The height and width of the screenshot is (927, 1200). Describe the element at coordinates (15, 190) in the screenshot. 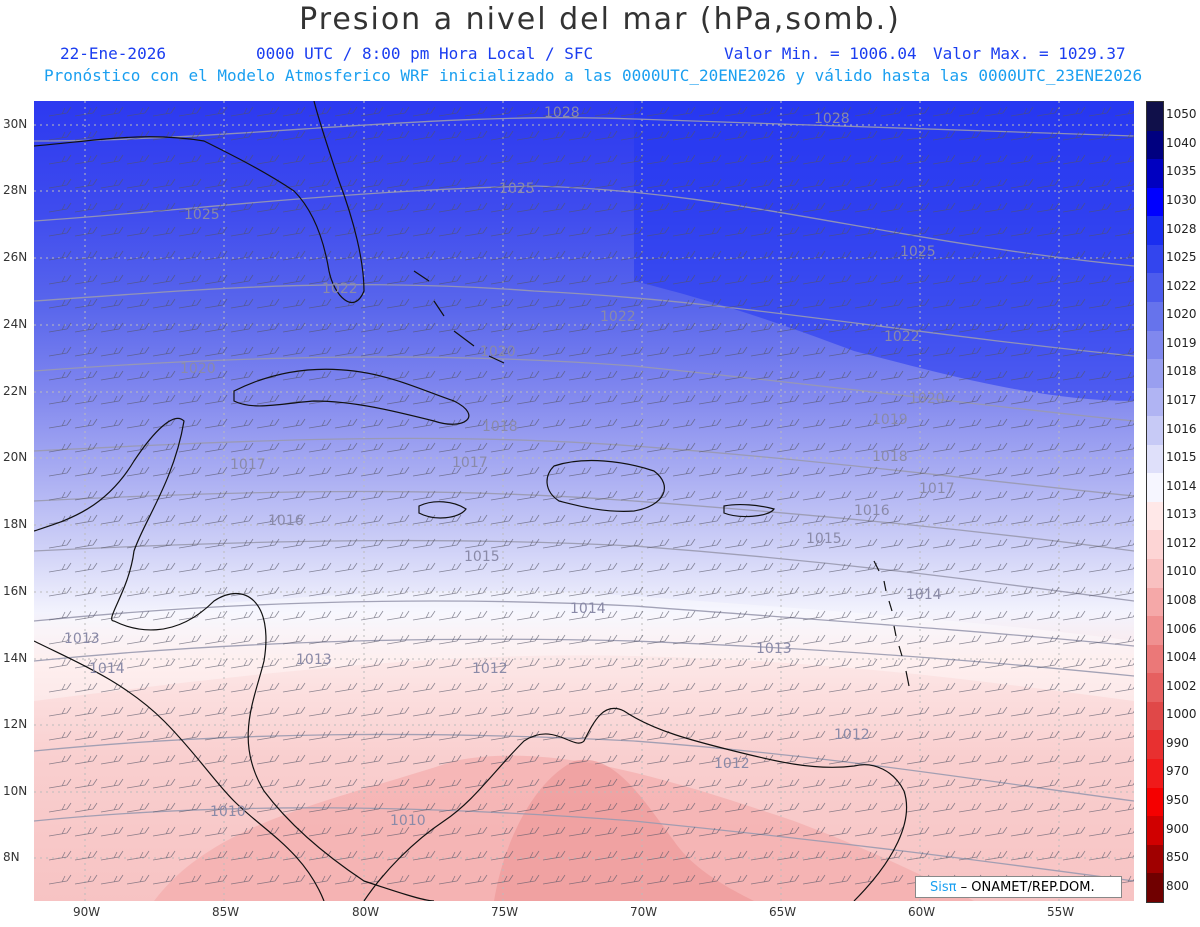

I see `lat-label: 28N` at that location.